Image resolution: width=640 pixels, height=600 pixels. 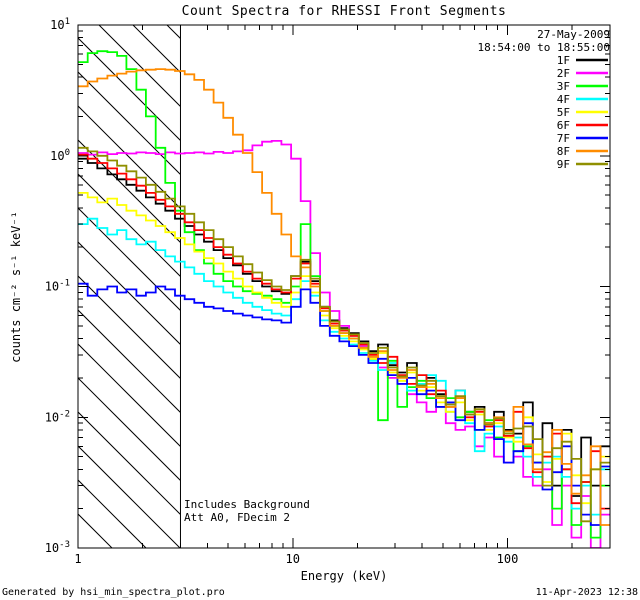 I want to click on observation-date: 27-May-2009, so click(x=573, y=34).